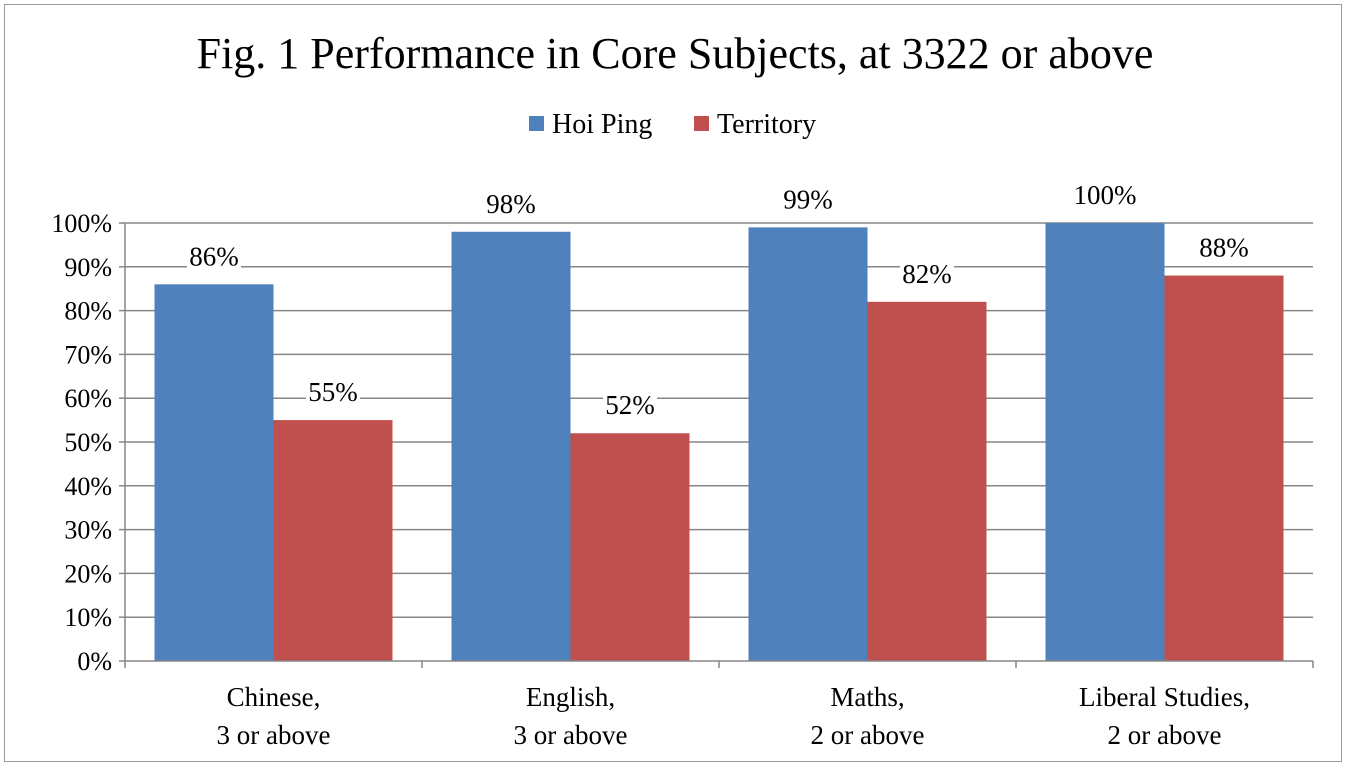 The width and height of the screenshot is (1350, 769). Describe the element at coordinates (766, 124) in the screenshot. I see `legend-label-territory: Territory` at that location.